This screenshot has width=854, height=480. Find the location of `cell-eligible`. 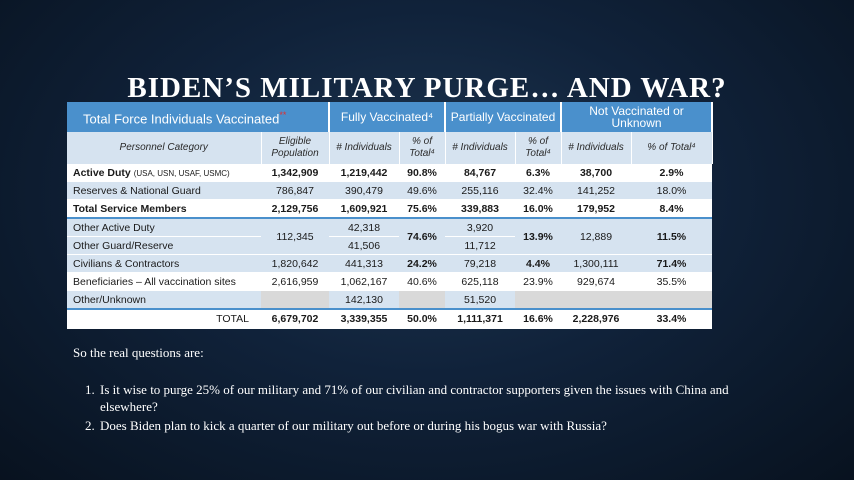

cell-eligible is located at coordinates (295, 300).